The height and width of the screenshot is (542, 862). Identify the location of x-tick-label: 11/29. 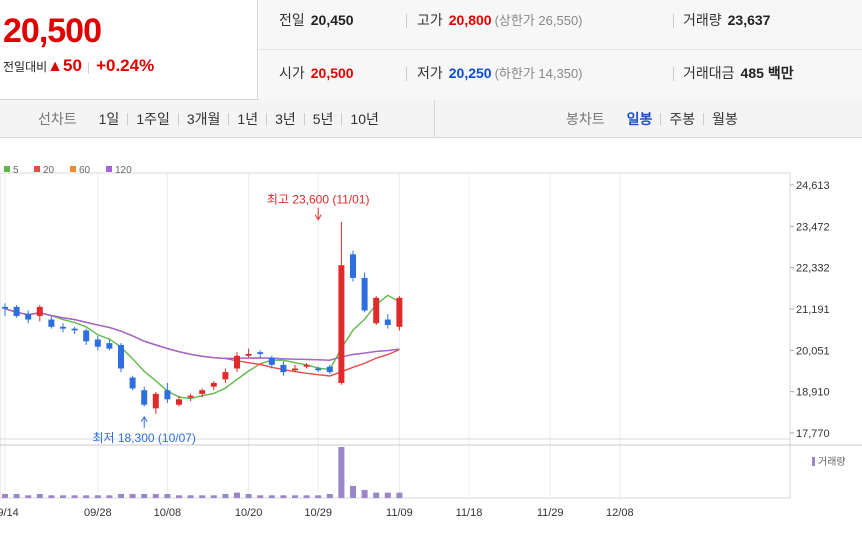
(550, 513).